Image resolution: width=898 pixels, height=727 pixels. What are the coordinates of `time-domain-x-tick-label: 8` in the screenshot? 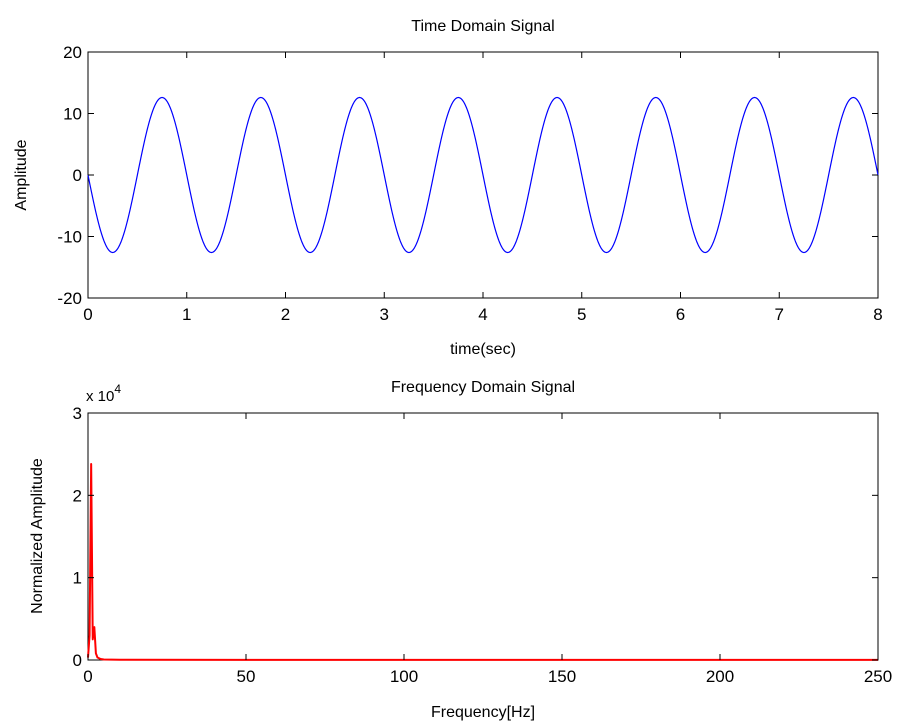 It's located at (877, 314).